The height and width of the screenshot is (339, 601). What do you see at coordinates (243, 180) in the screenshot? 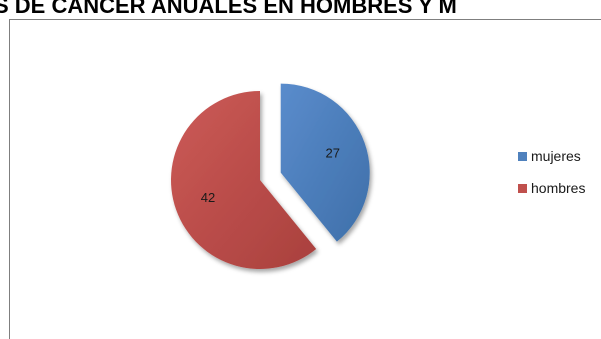
I see `pie-slice-hombres` at bounding box center [243, 180].